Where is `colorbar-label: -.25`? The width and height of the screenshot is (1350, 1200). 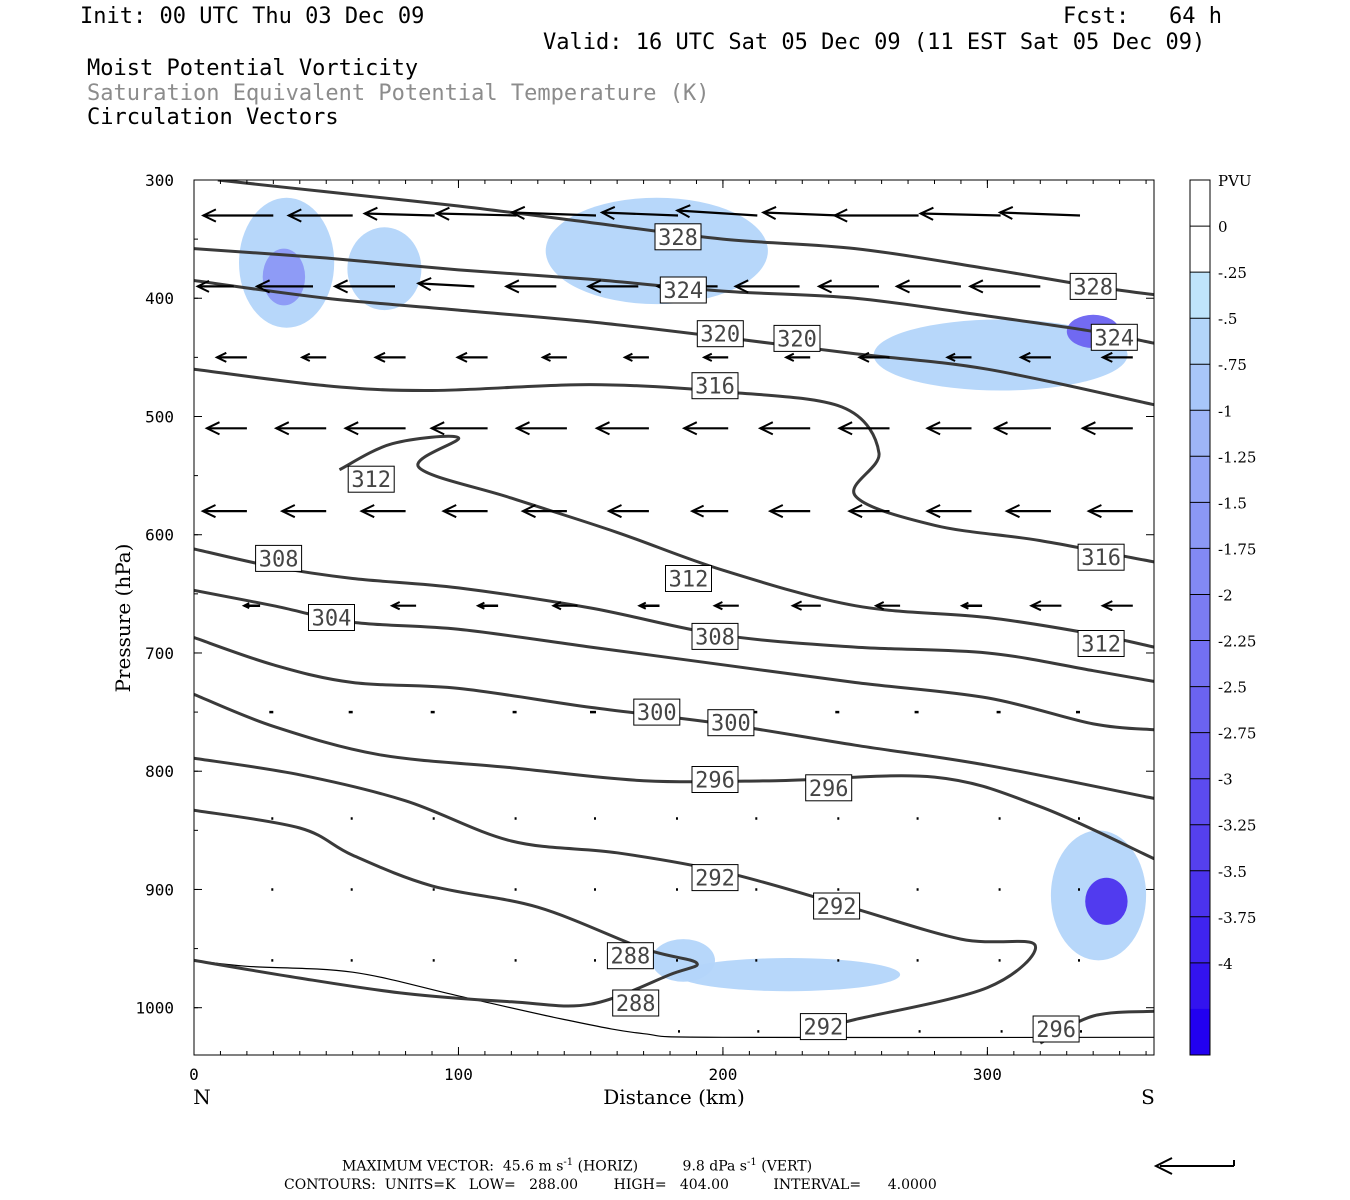
colorbar-label: -.25 is located at coordinates (1232, 273).